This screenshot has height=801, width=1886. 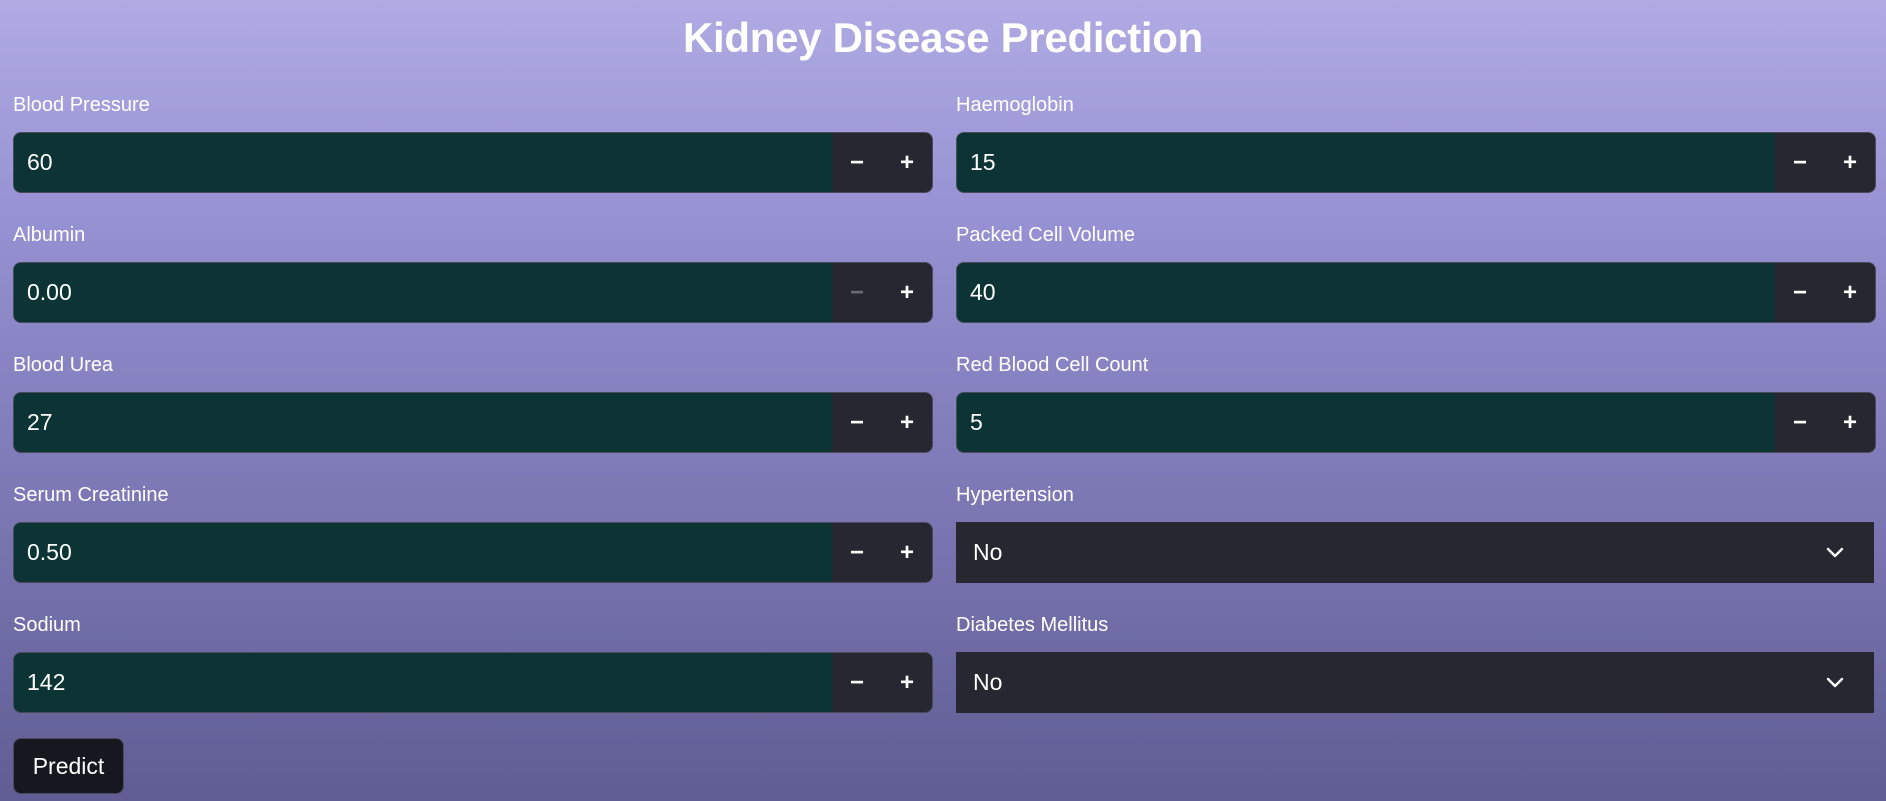 I want to click on diabetes-mellitus-selected-value: No, so click(x=988, y=682).